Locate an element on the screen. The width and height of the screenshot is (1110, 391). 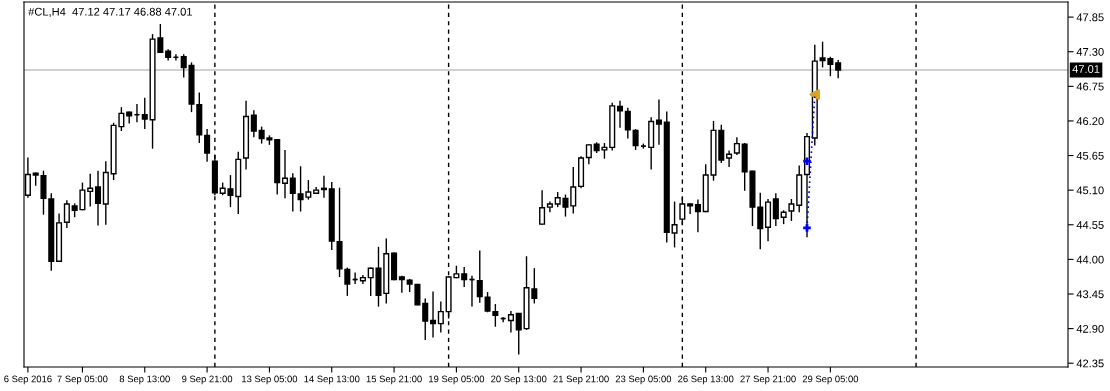
x-tick-label: 6 Sep 2016 is located at coordinates (28, 380).